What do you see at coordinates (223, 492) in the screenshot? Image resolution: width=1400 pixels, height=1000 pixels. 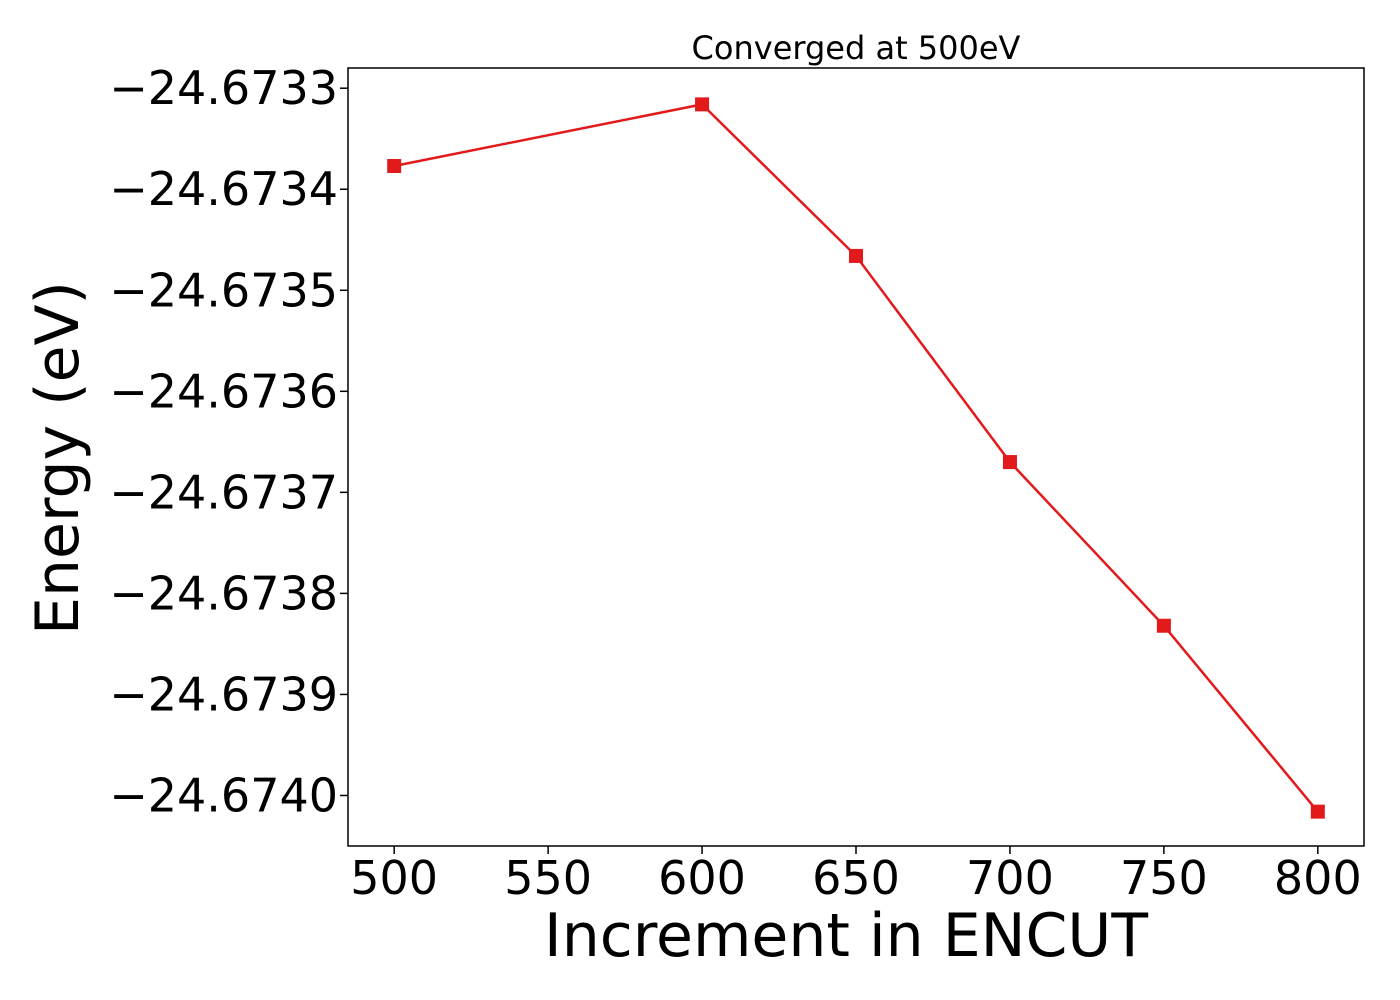 I see `y-tick-label: −24.6737` at bounding box center [223, 492].